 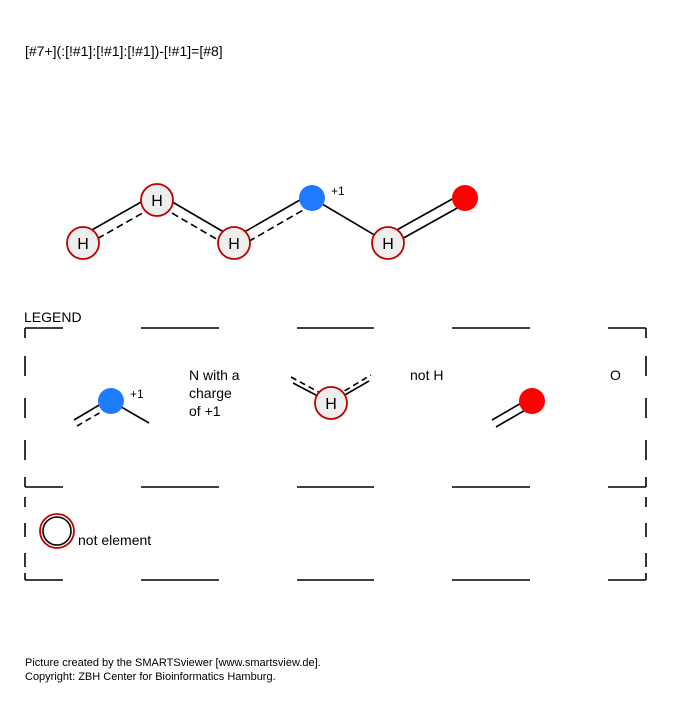 What do you see at coordinates (518, 408) in the screenshot?
I see `legend-item-oxygen` at bounding box center [518, 408].